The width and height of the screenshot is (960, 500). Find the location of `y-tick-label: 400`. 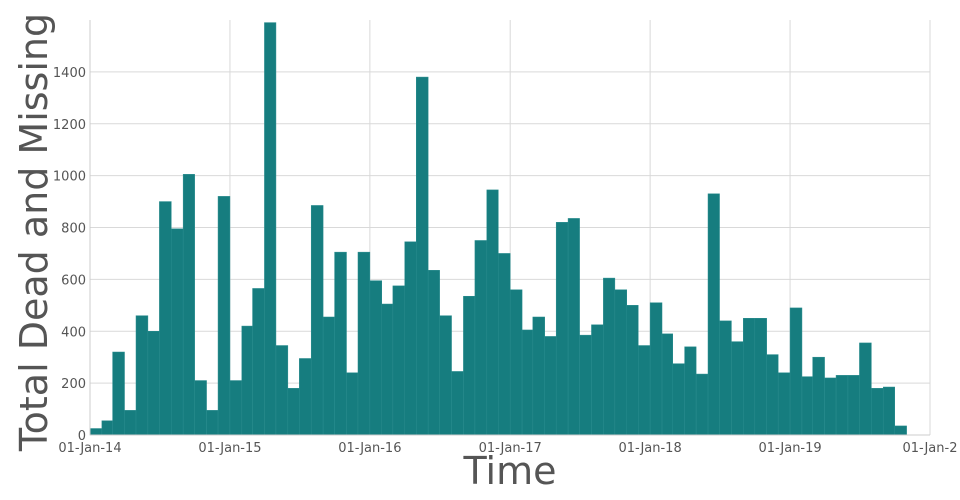

y-tick-label: 400 is located at coordinates (73, 332).